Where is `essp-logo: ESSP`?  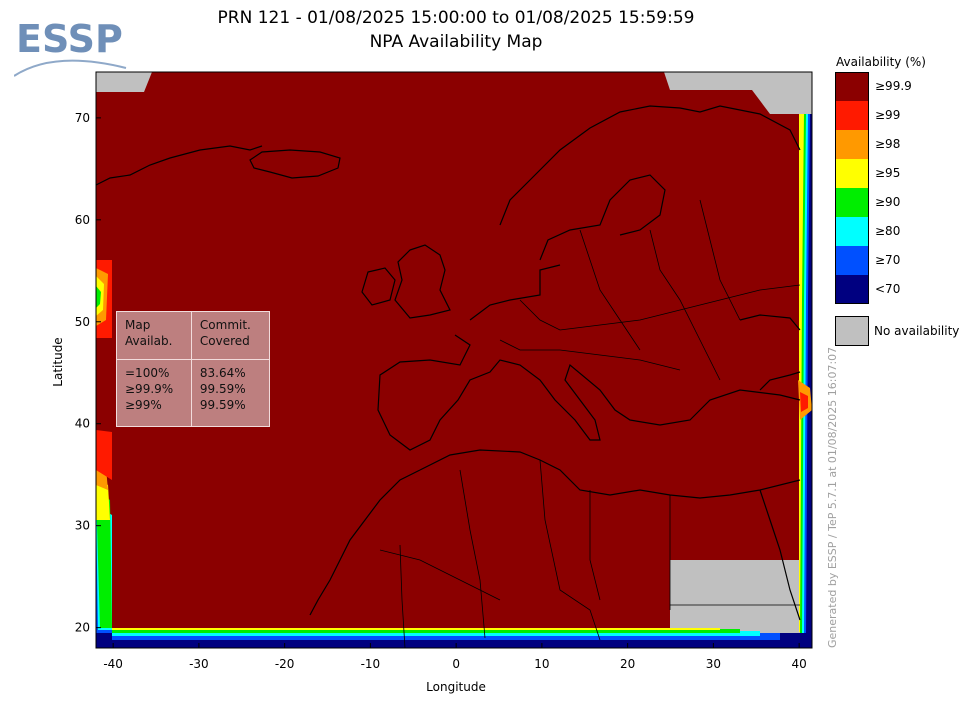 essp-logo: ESSP is located at coordinates (73, 46).